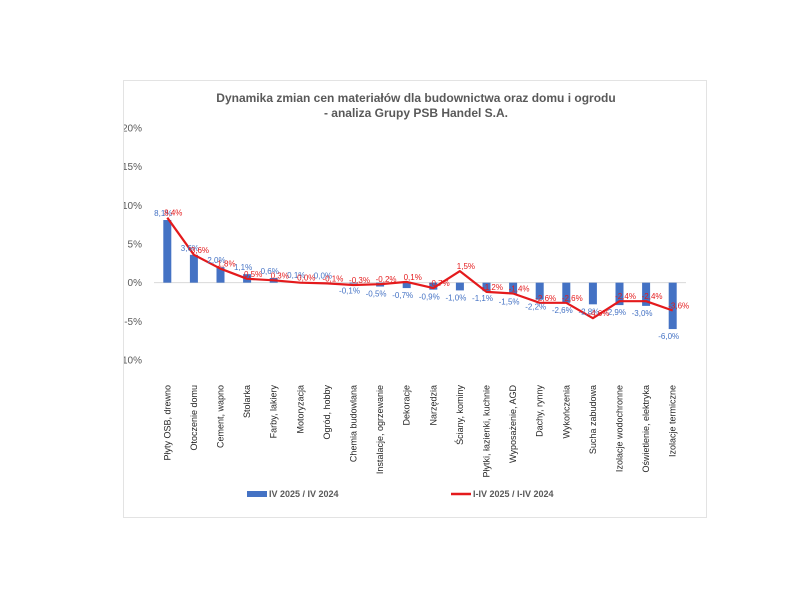 Image resolution: width=800 pixels, height=600 pixels. What do you see at coordinates (296, 275) in the screenshot?
I see `bar-data-label: 0,1%` at bounding box center [296, 275].